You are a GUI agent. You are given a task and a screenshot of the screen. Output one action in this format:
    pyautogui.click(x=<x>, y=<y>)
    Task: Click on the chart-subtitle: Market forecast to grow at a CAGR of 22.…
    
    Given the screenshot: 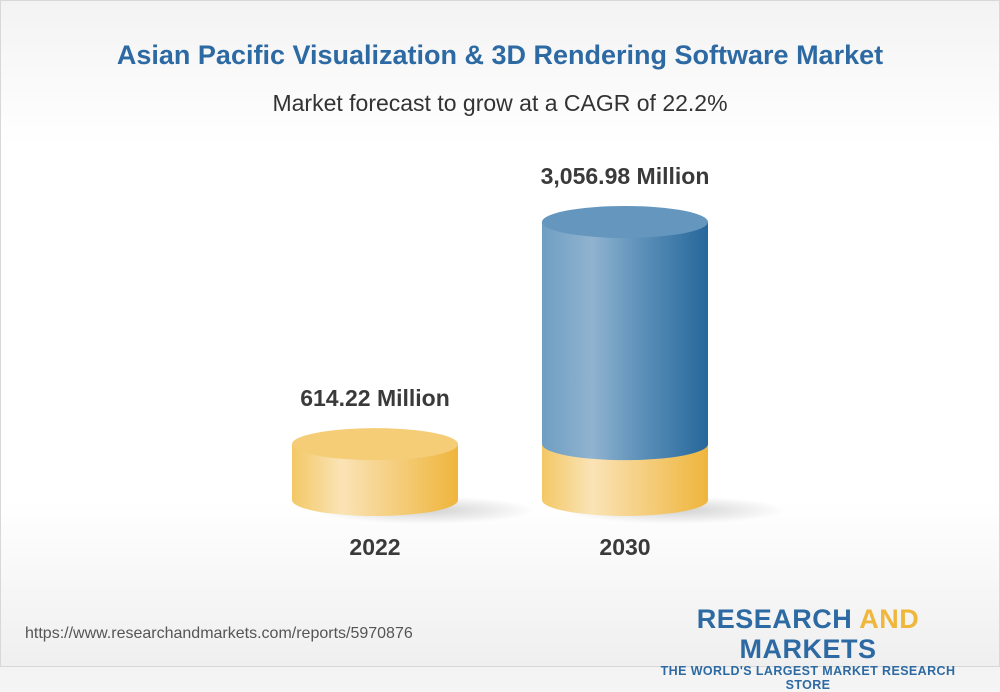 What is the action you would take?
    pyautogui.click(x=500, y=103)
    